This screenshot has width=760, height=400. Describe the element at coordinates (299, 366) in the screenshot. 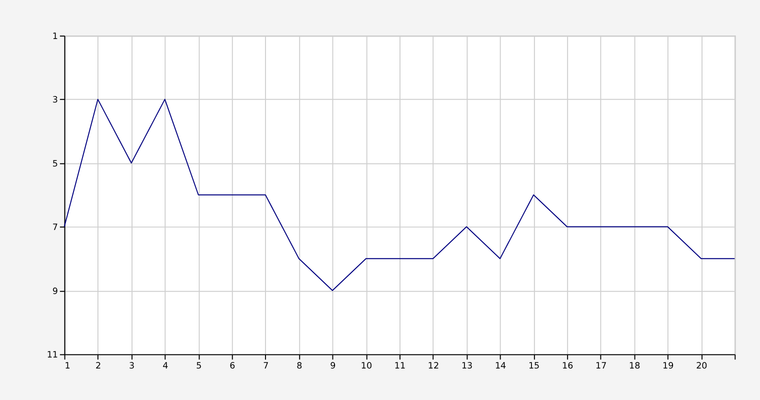

I see `x-tick-label: 8` at that location.